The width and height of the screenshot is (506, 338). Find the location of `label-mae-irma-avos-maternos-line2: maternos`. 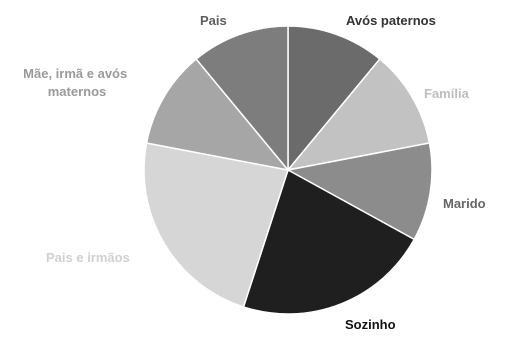

label-mae-irma-avos-maternos-line2: maternos is located at coordinates (77, 91).